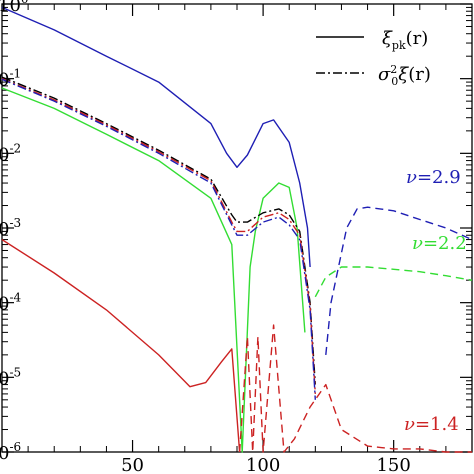 The image size is (474, 474). What do you see at coordinates (10, 452) in the screenshot?
I see `y-tick-label: 0-6` at bounding box center [10, 452].